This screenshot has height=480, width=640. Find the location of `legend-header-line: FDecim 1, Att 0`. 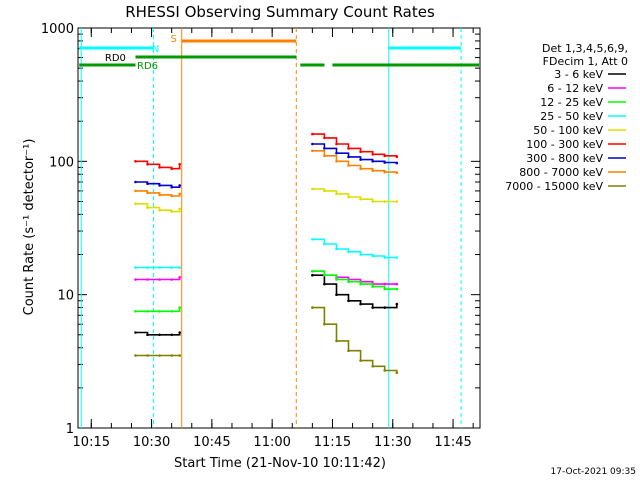

legend-header-line: FDecim 1, Att 0 is located at coordinates (585, 61).